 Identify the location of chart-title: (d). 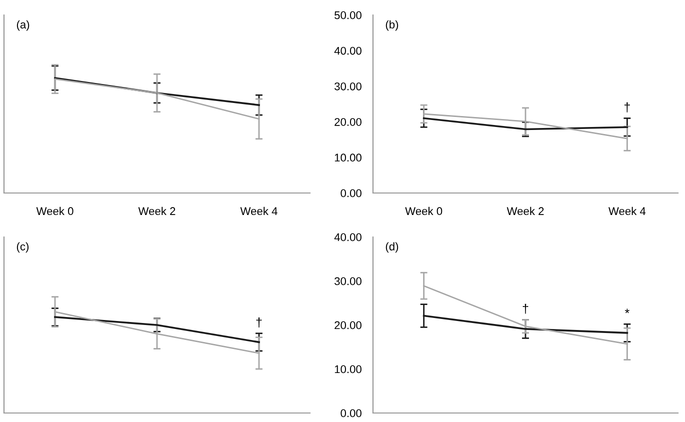
(392, 247).